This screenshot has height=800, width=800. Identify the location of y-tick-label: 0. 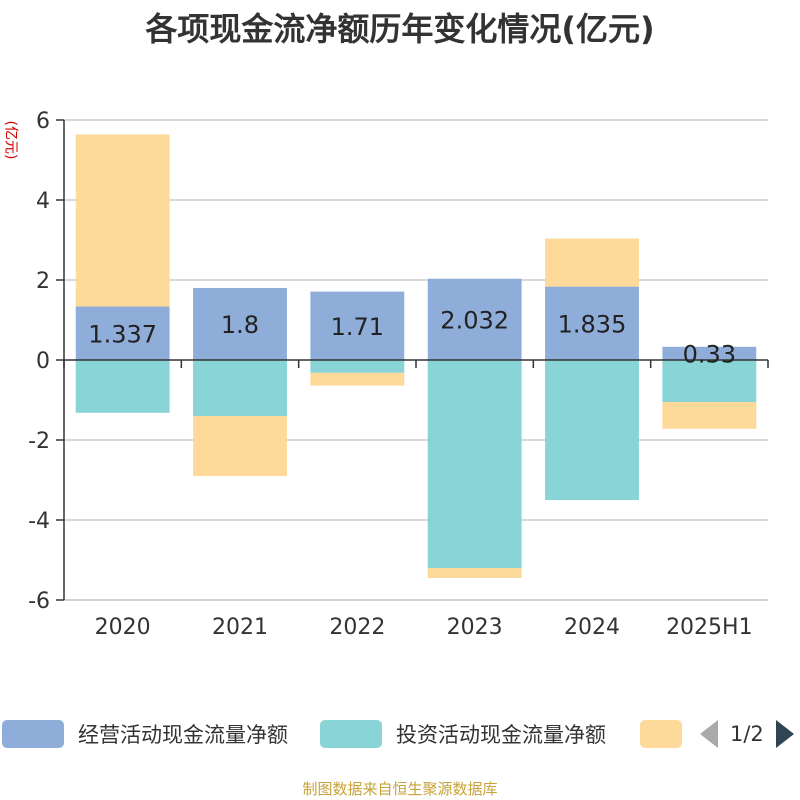
(43, 361).